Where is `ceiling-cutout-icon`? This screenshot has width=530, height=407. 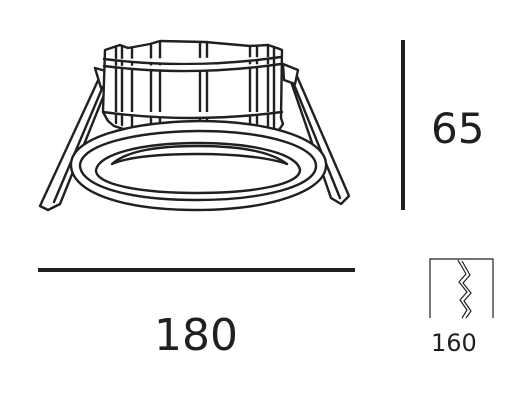 ceiling-cutout-icon is located at coordinates (461, 288).